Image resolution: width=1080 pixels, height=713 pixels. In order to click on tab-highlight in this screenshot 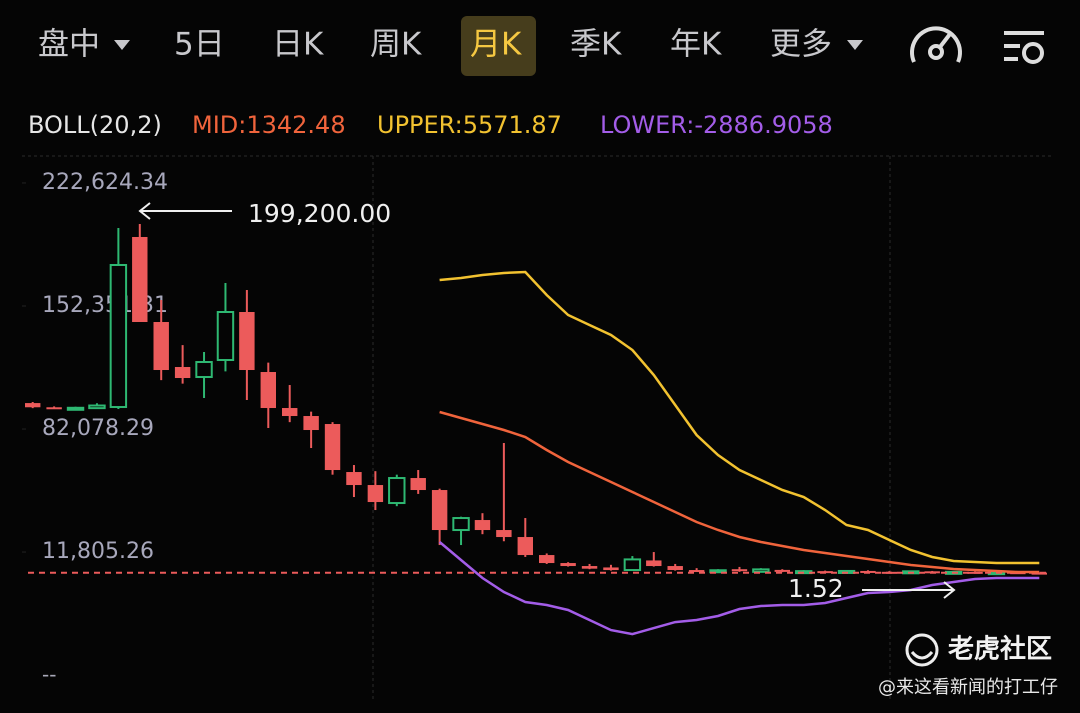, I will do `click(498, 46)`.